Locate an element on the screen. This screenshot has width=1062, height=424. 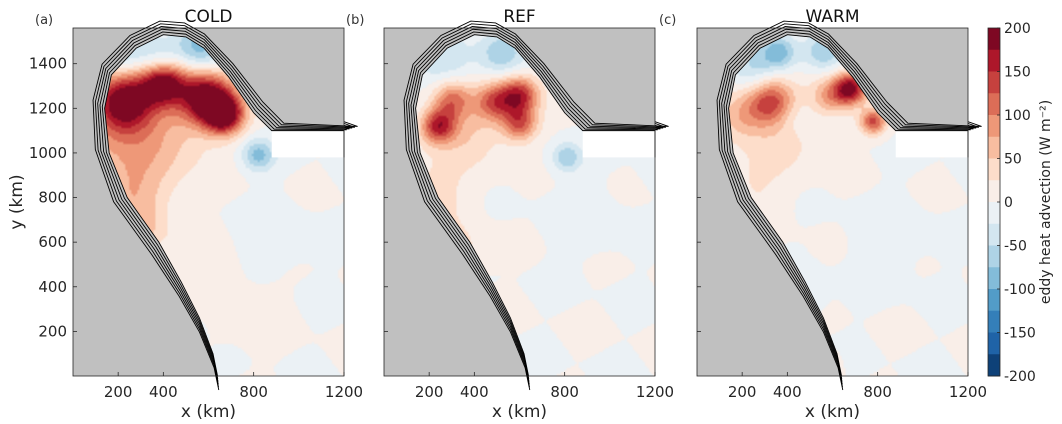
panel-title: COLD is located at coordinates (209, 17).